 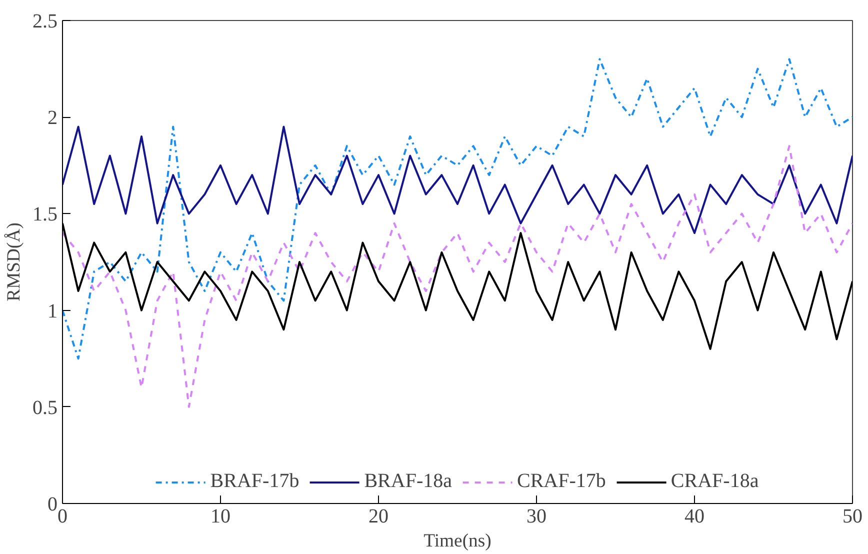 What do you see at coordinates (458, 541) in the screenshot?
I see `x-axis-title: Time(ns)` at bounding box center [458, 541].